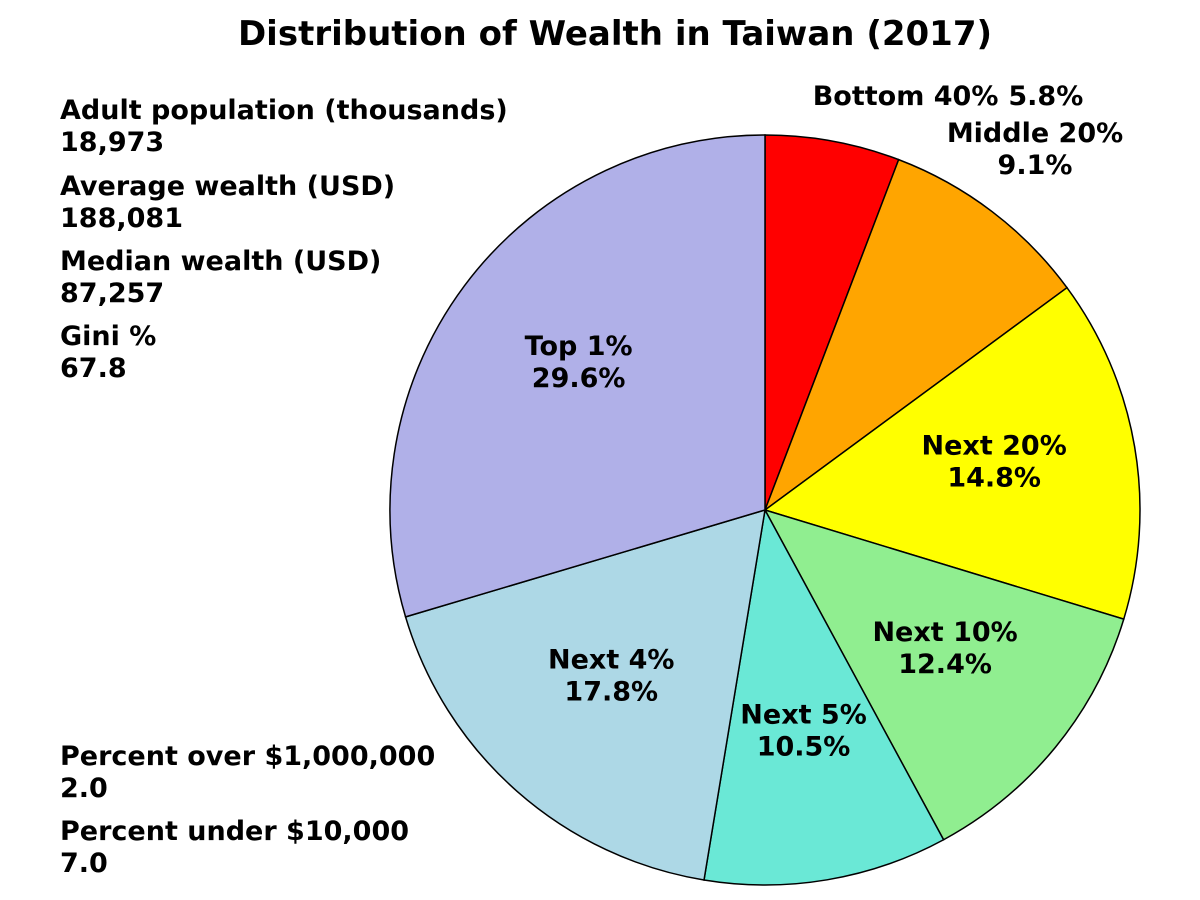  What do you see at coordinates (93, 368) in the screenshot?
I see `stat-value: 67.8` at bounding box center [93, 368].